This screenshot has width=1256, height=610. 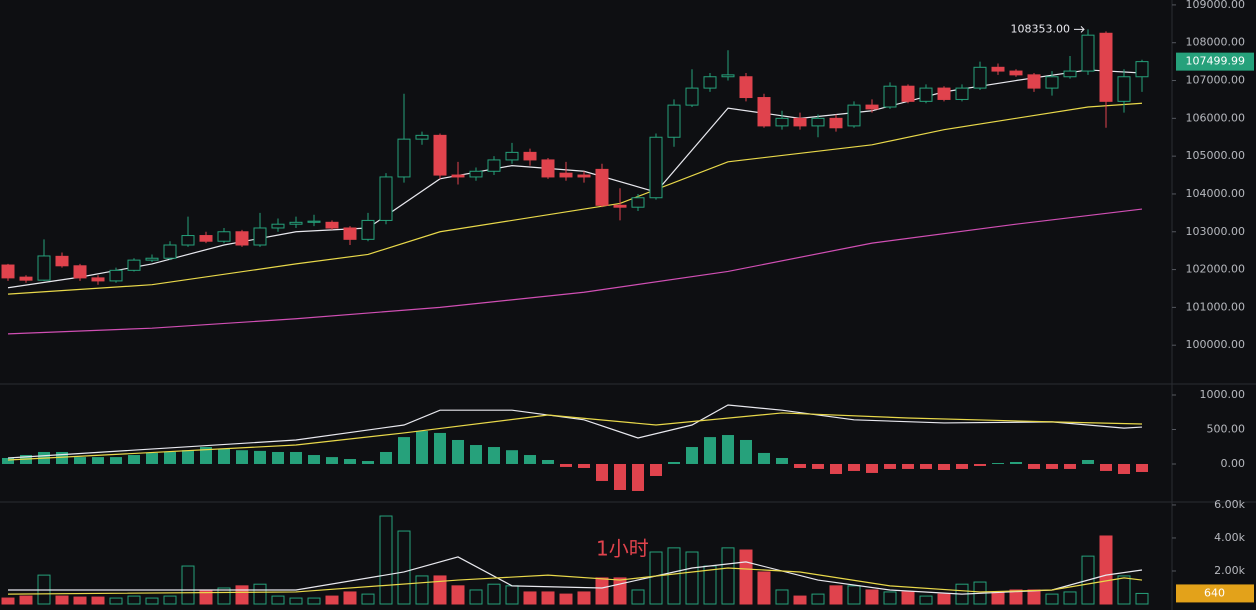 I want to click on y-tick-label: 108000.00, so click(x=1216, y=42).